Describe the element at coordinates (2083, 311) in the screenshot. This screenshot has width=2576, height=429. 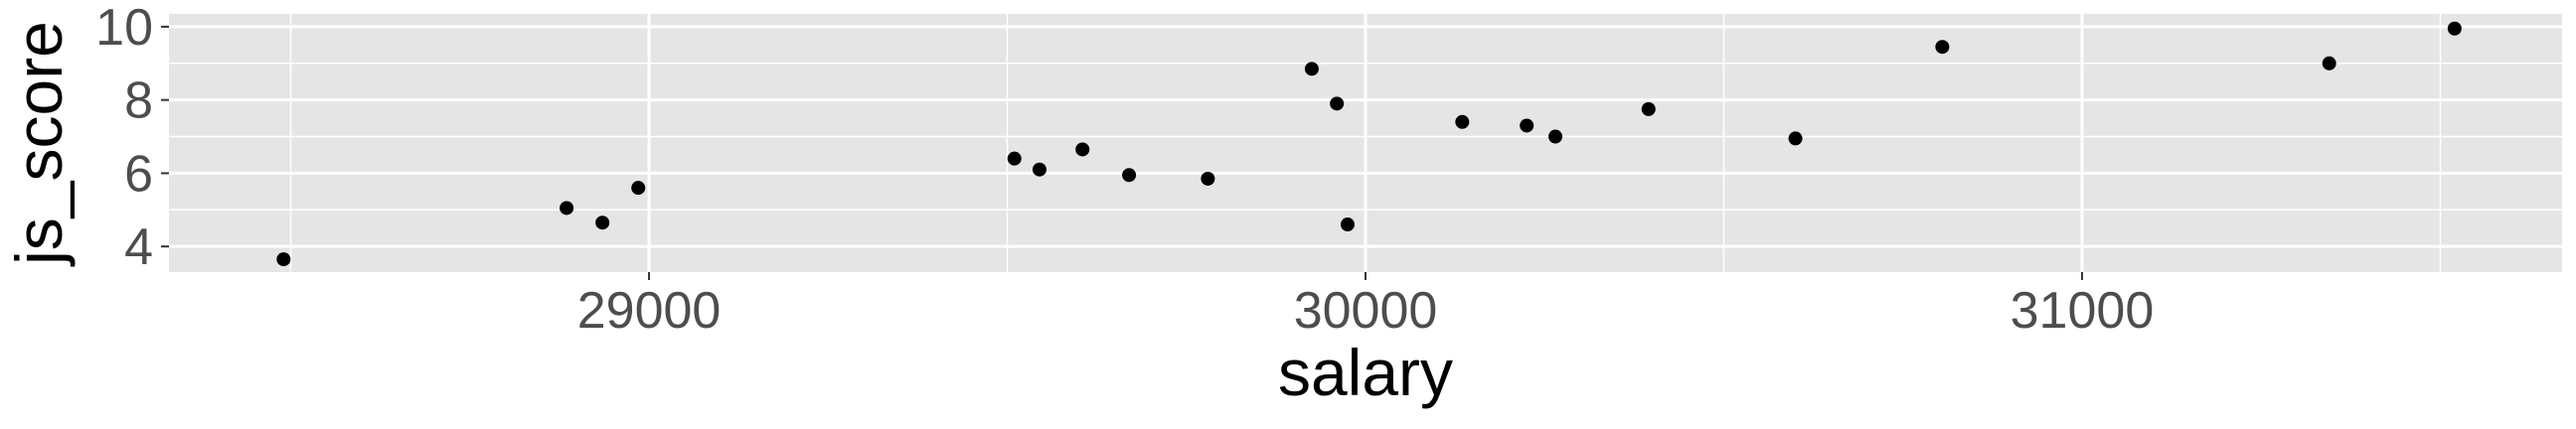
I see `x-tick-label: 31000` at that location.